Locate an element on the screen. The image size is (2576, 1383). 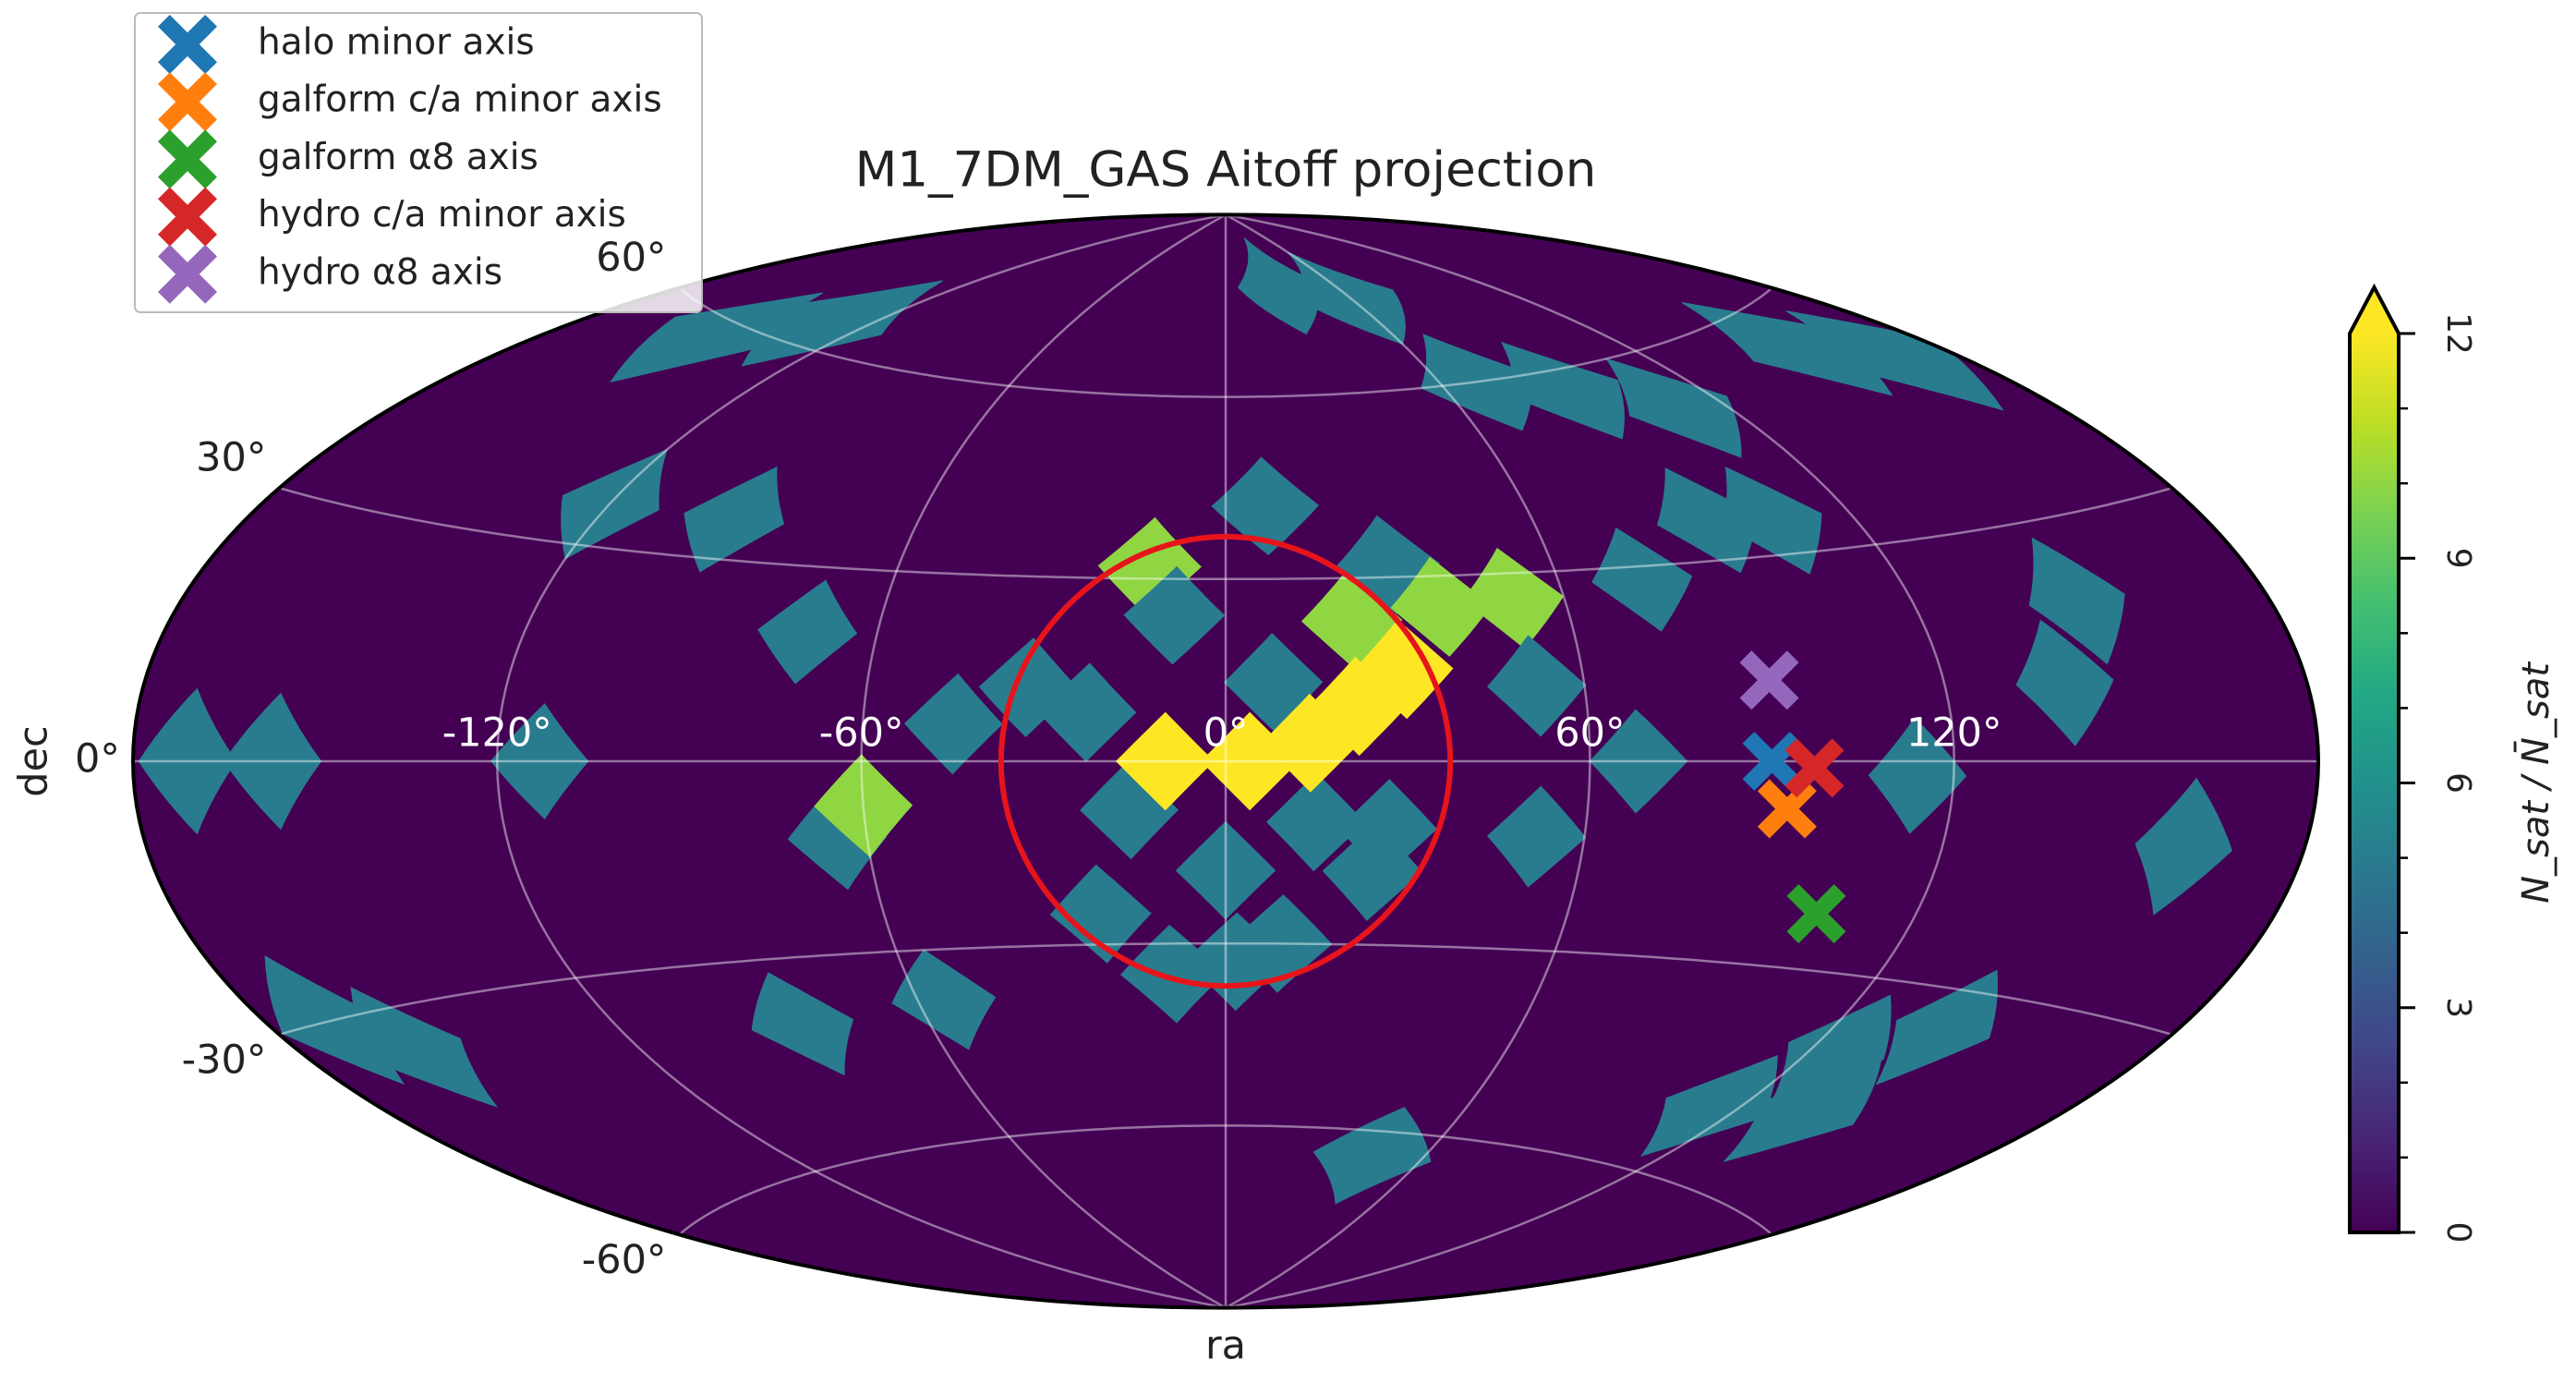
colorbar-tick-label: 9 is located at coordinates (2458, 558).